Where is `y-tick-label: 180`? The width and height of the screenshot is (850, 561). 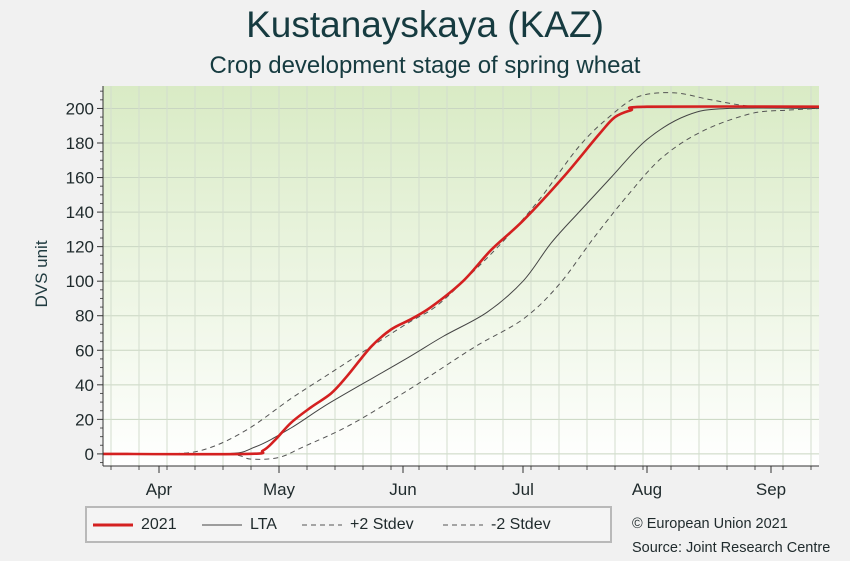 y-tick-label: 180 is located at coordinates (80, 143).